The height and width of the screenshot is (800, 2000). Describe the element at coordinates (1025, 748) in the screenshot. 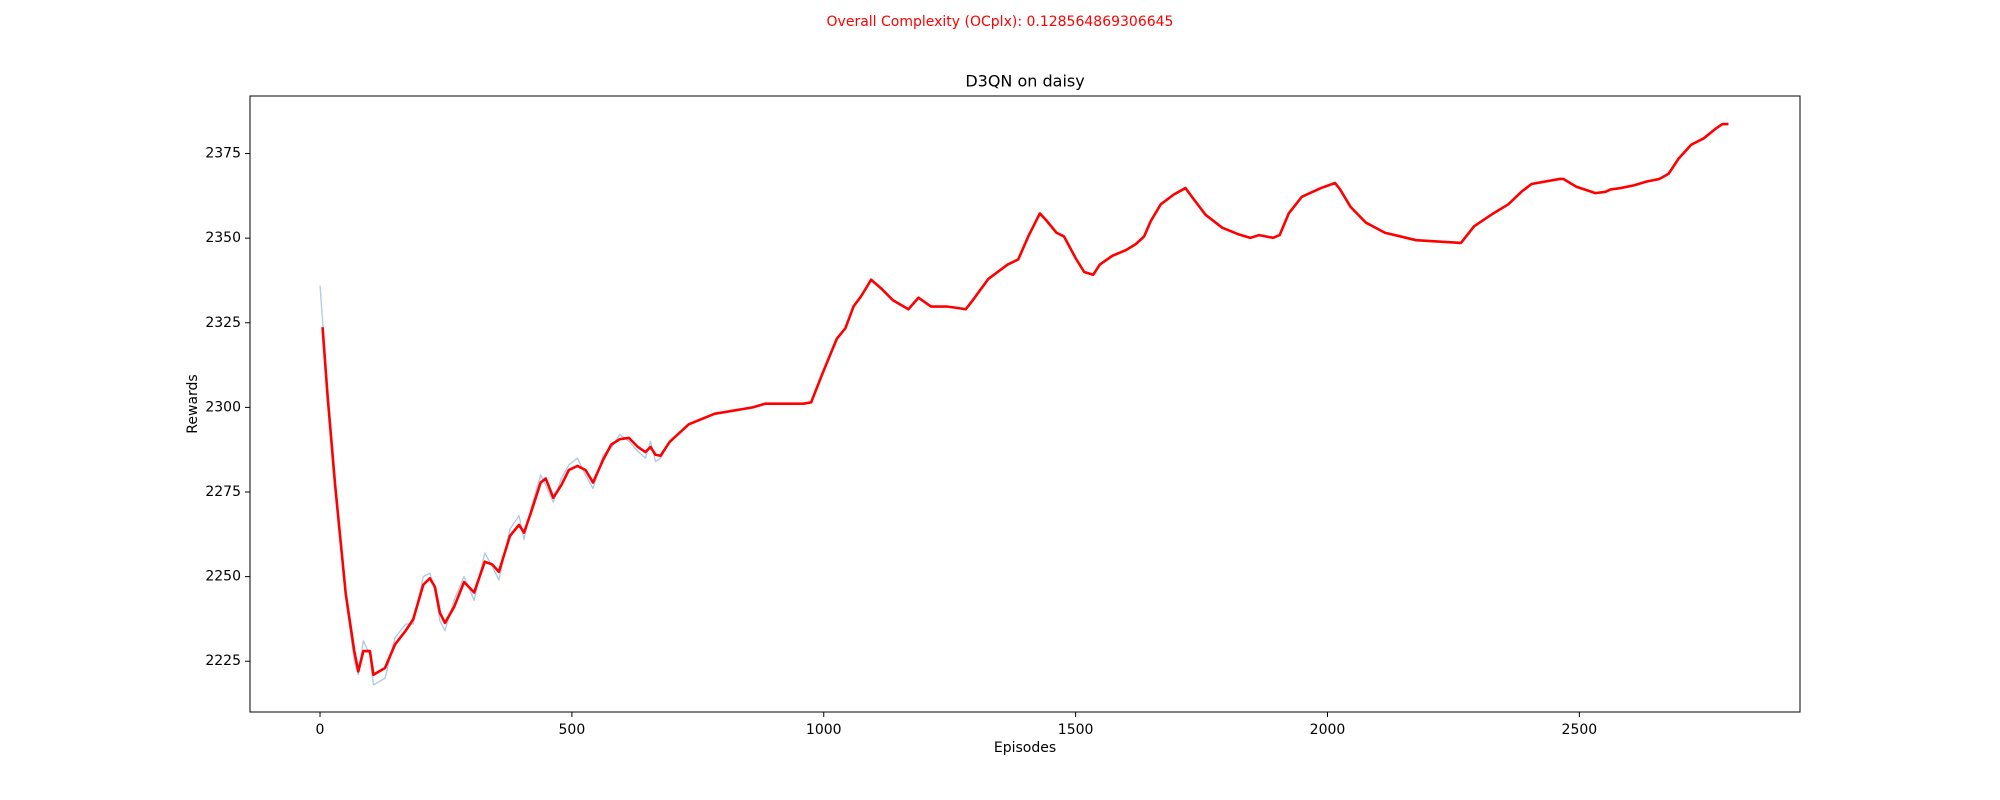

I see `x-axis-label: Episodes` at that location.